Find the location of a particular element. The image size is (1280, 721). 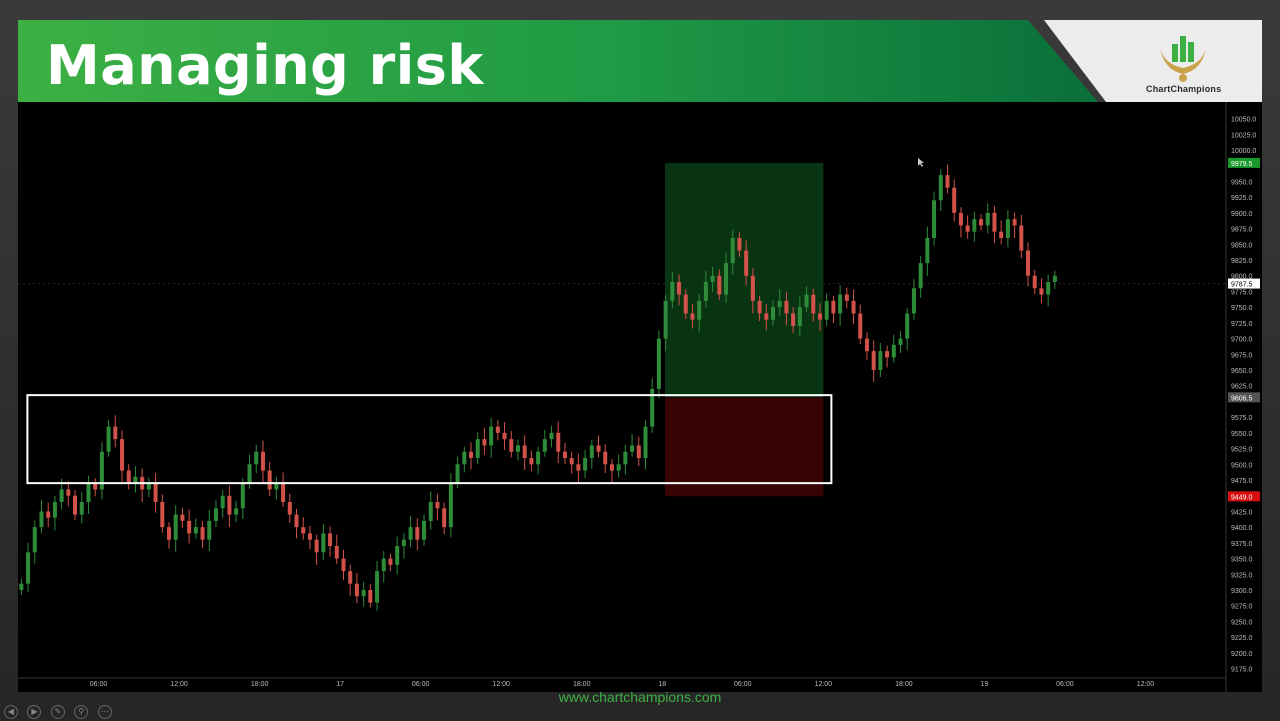

y-tick-label: 9725.0 is located at coordinates (1242, 324).